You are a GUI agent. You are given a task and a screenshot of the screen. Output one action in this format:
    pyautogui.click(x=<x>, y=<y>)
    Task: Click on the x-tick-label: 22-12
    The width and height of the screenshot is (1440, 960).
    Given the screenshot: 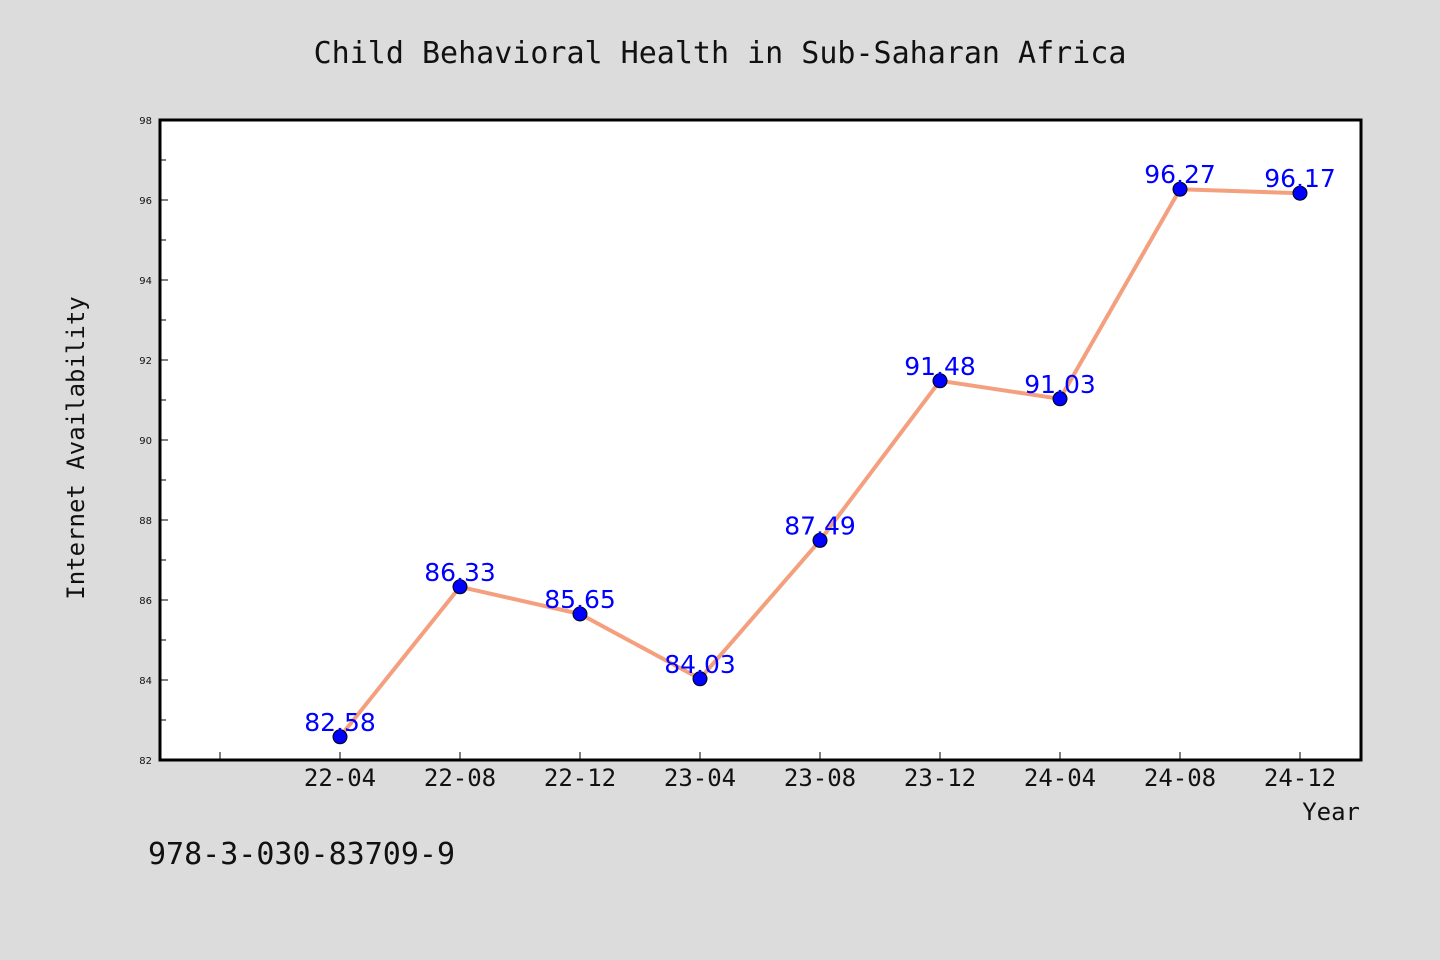 What is the action you would take?
    pyautogui.click(x=580, y=778)
    